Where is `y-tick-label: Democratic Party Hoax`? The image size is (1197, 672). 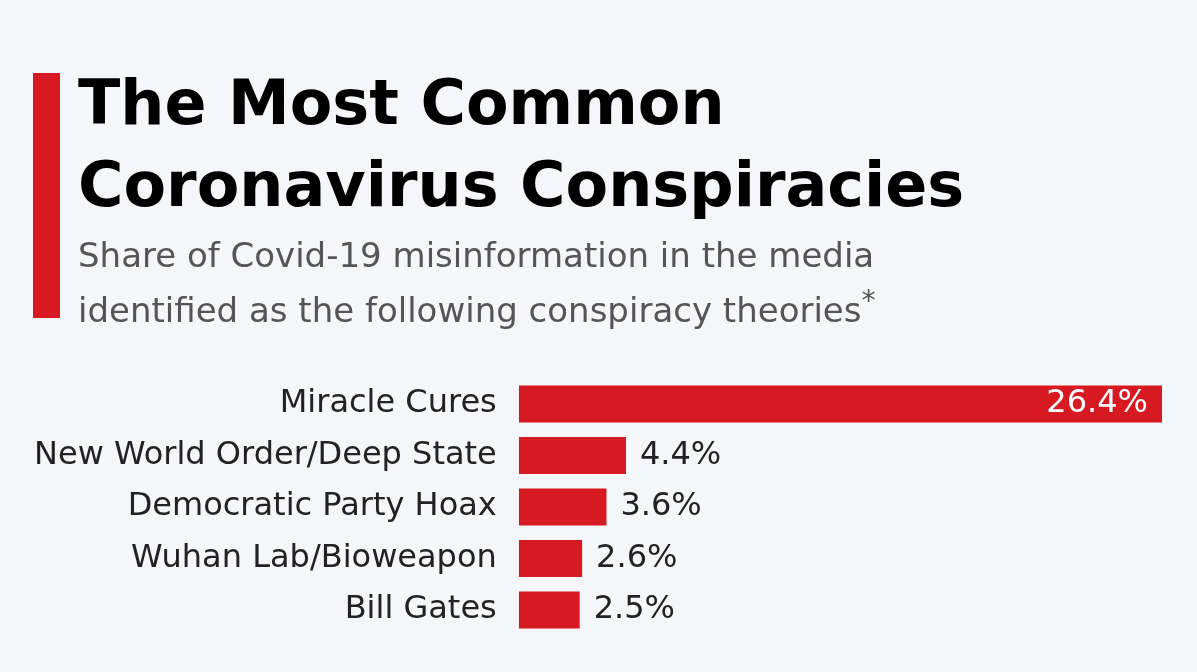 y-tick-label: Democratic Party Hoax is located at coordinates (312, 504).